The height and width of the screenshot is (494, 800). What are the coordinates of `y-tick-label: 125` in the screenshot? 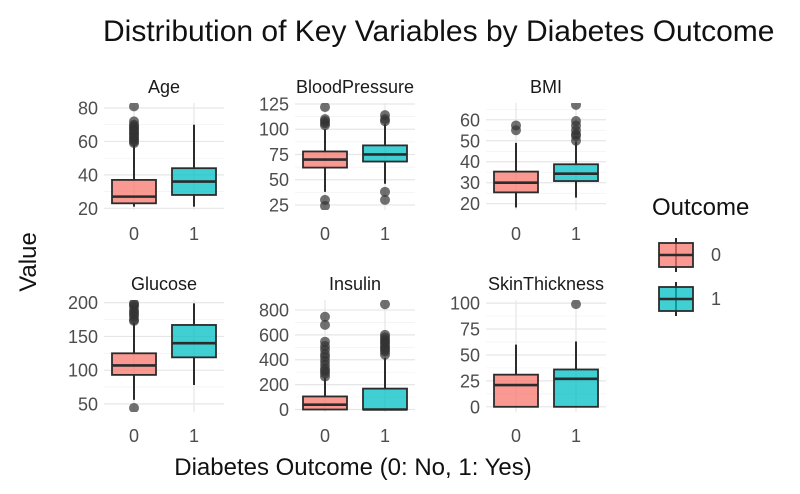 It's located at (274, 105).